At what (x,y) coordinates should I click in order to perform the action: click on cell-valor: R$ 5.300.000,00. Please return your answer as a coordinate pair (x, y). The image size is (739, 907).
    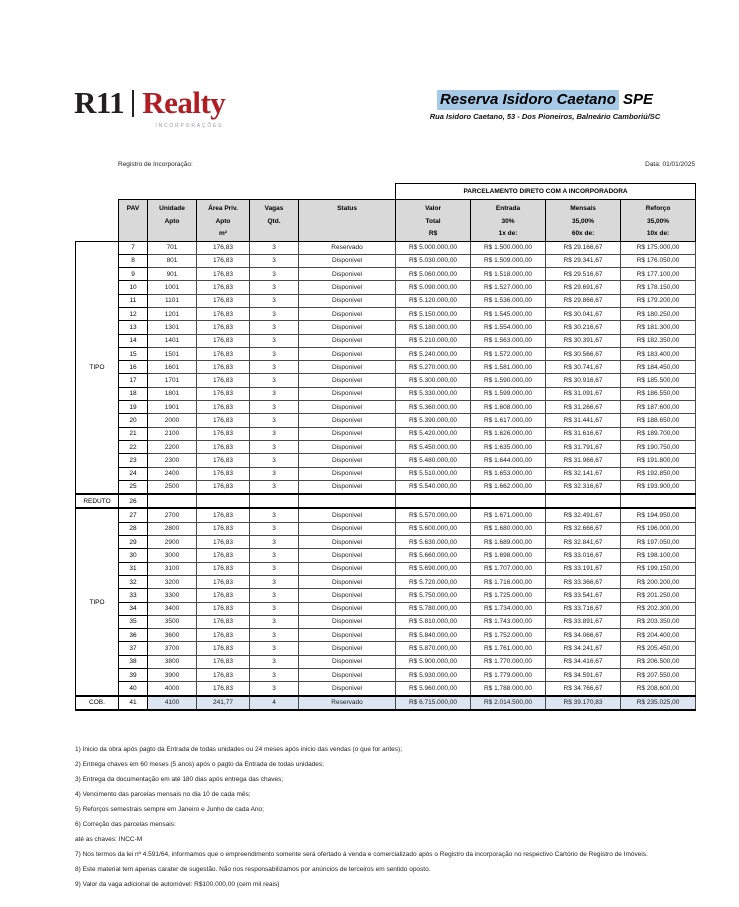
    Looking at the image, I should click on (433, 380).